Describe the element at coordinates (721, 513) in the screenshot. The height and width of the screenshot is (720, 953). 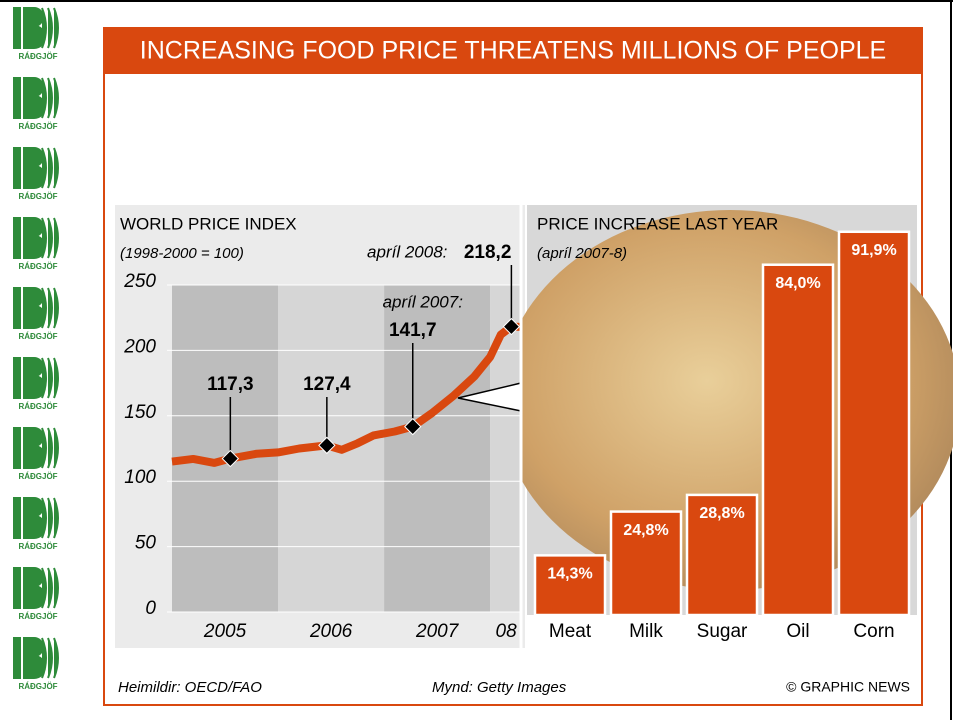
I see `bar-value-label: 28,8%` at that location.